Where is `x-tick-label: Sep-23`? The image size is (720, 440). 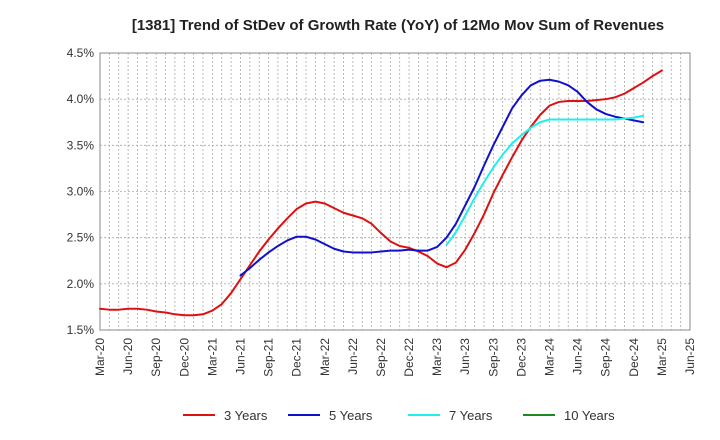
x-tick-label: Sep-23 is located at coordinates (493, 357).